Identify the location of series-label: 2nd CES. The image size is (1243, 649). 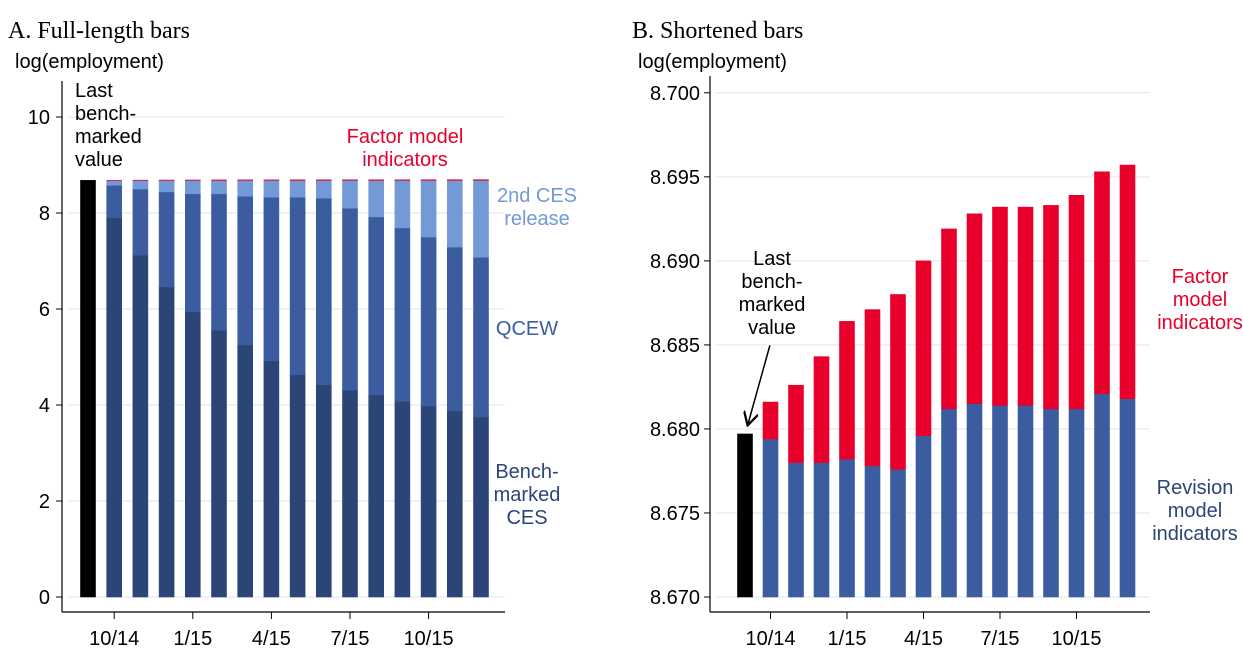
(537, 196).